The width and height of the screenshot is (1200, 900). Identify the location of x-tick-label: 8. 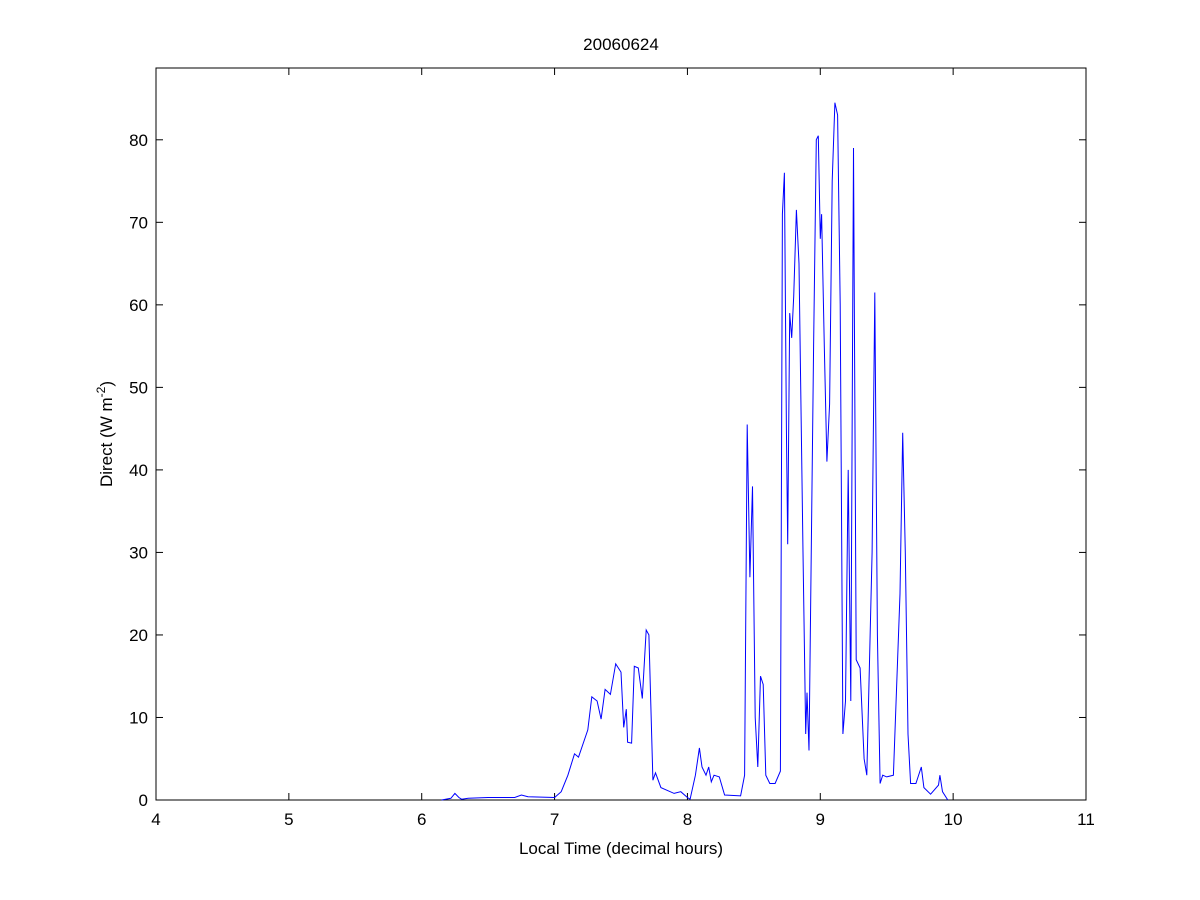
(687, 819).